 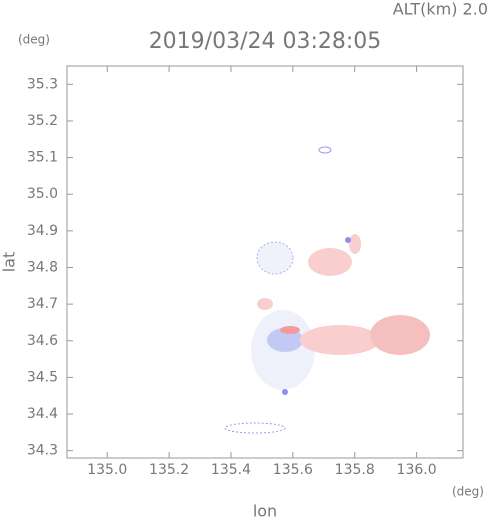 What do you see at coordinates (468, 492) in the screenshot?
I see `x-unit: (deg)` at bounding box center [468, 492].